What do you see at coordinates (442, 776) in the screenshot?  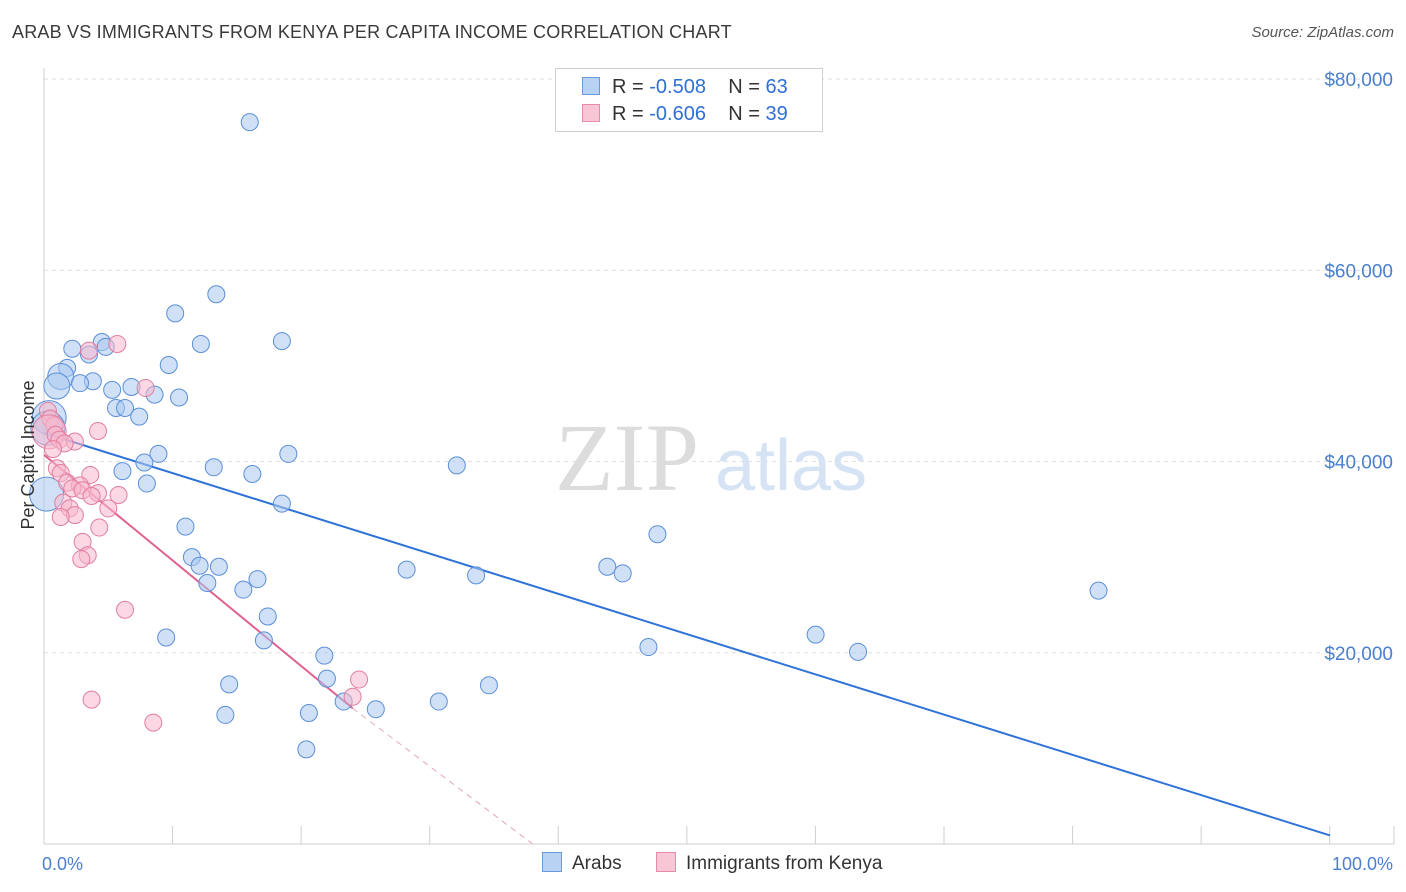 I see `trendline-kenya-extension` at bounding box center [442, 776].